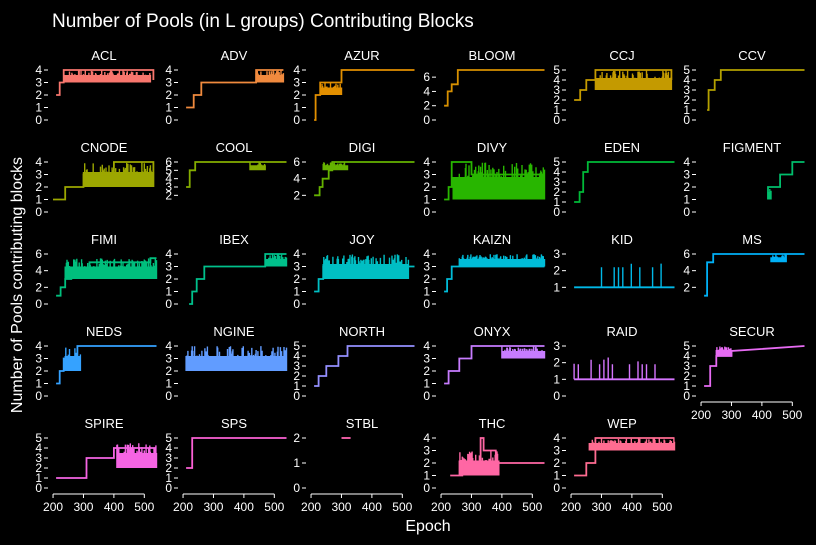 The image size is (816, 545). I want to click on facet-label: KID, so click(622, 239).